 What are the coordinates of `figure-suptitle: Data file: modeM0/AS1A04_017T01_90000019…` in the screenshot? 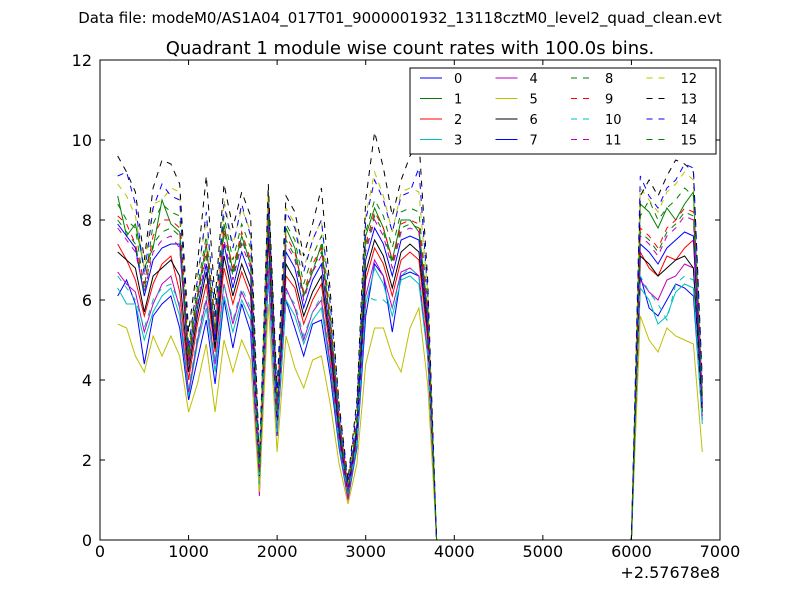 It's located at (400, 18).